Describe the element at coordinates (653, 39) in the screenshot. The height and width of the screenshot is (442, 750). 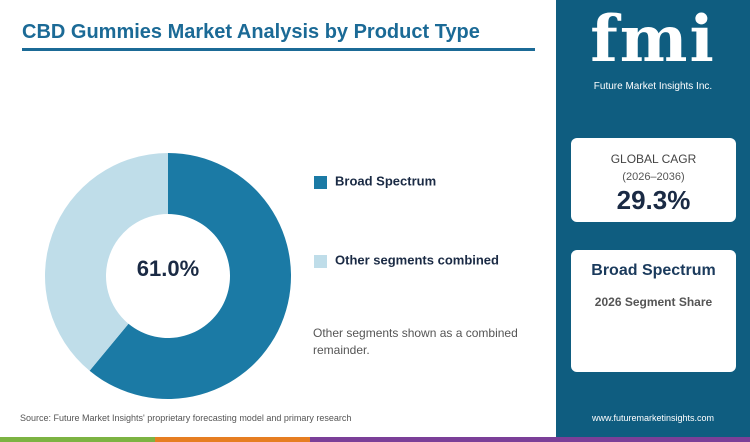
I see `logo: fmi` at that location.